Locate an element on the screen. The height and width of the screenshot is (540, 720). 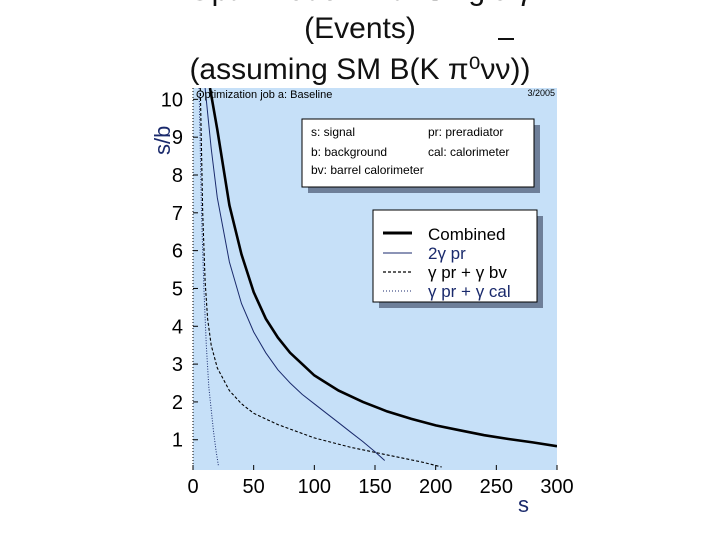
y-tick-label: 10 is located at coordinates (172, 100).